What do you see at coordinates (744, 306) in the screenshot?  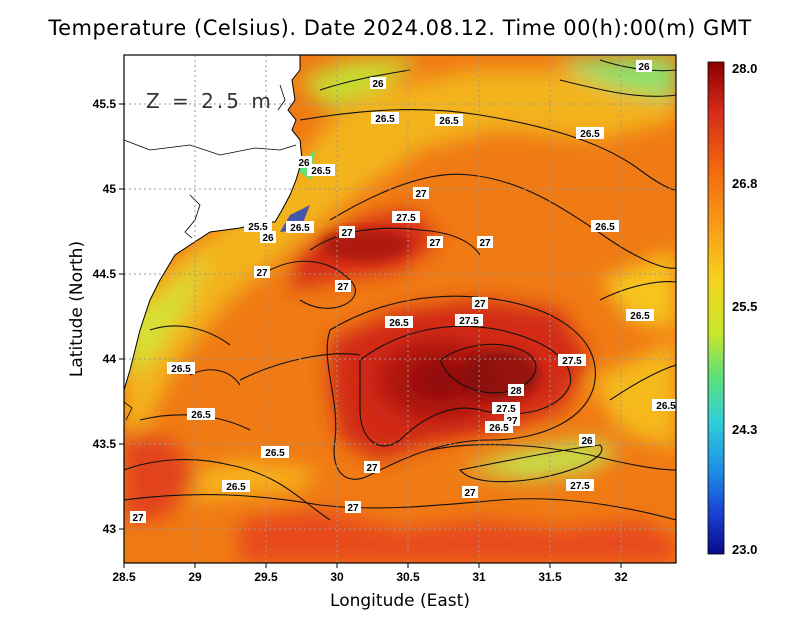 I see `colorbar-label: 25.5` at bounding box center [744, 306].